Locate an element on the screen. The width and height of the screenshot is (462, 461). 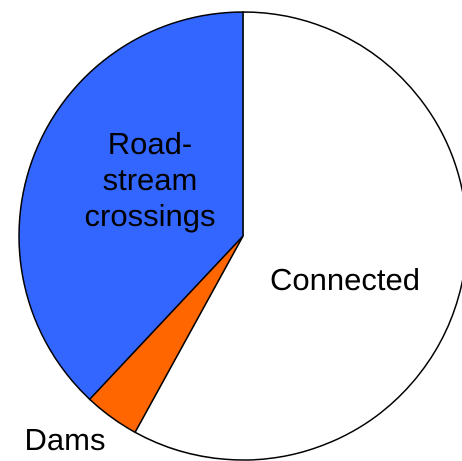
slice-label: Dams is located at coordinates (65, 439).